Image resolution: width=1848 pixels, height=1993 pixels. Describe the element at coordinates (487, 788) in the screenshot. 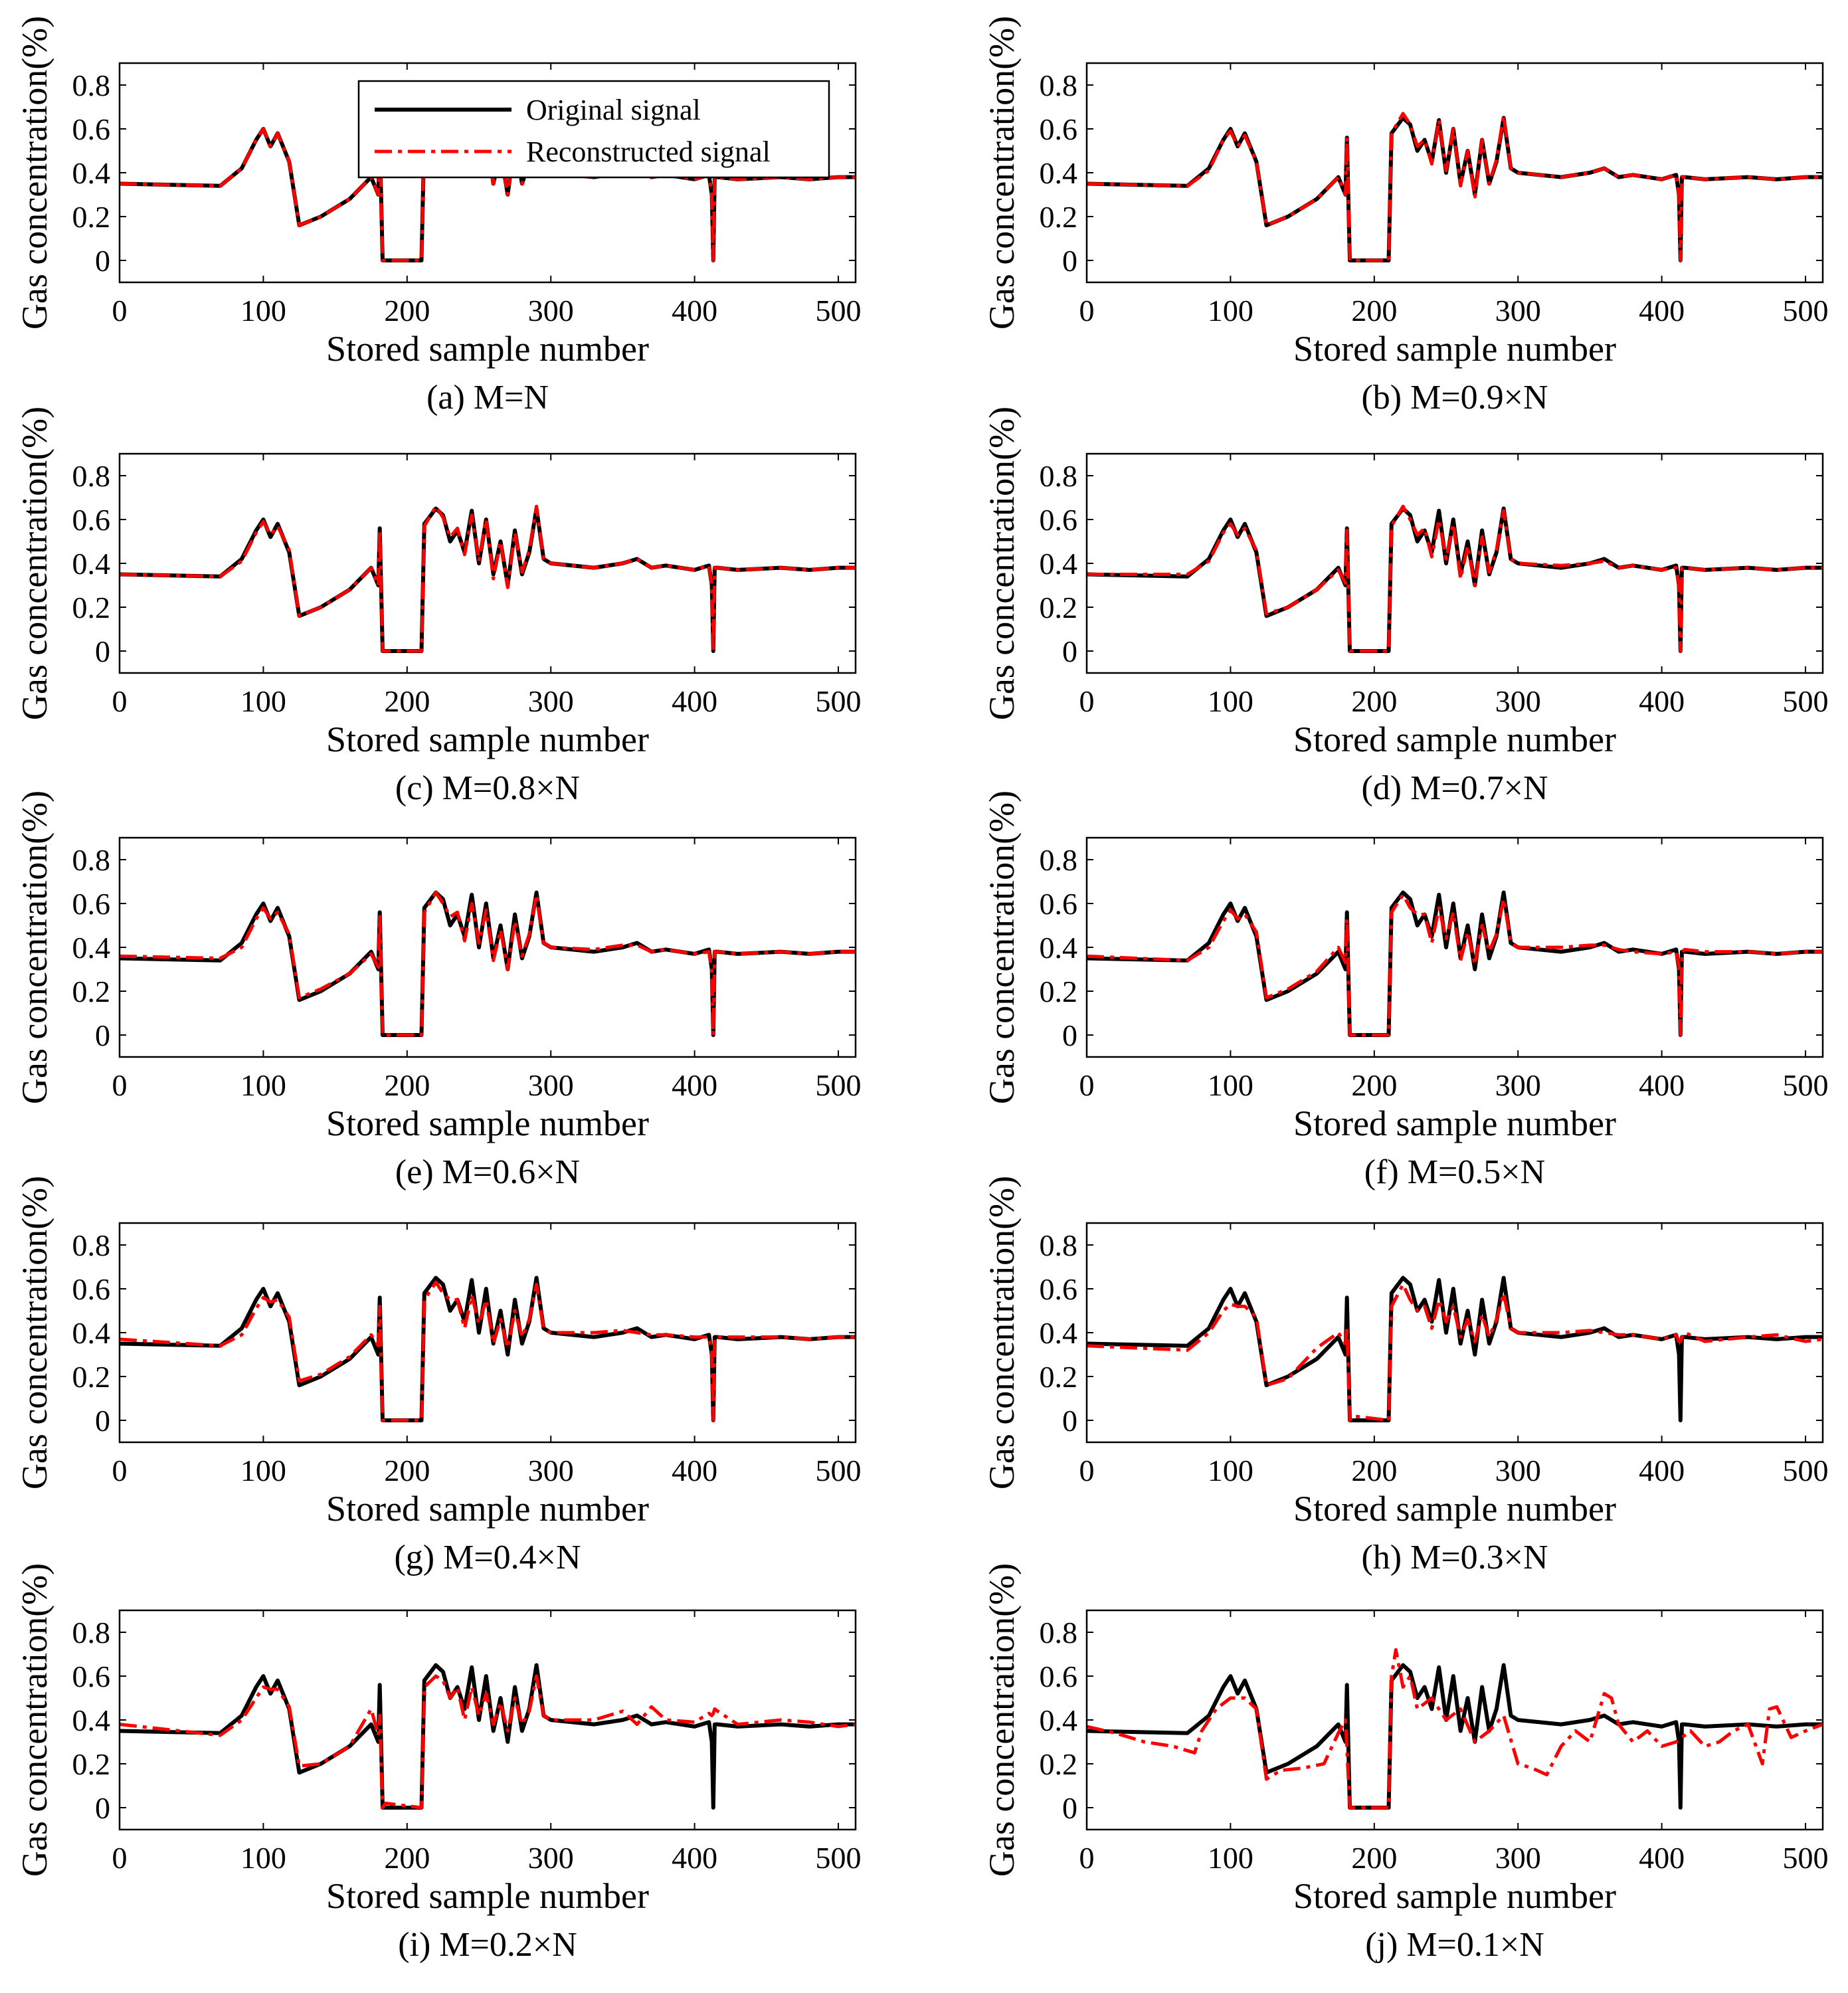

I see `panel-caption: (c) M=0.8×N` at that location.